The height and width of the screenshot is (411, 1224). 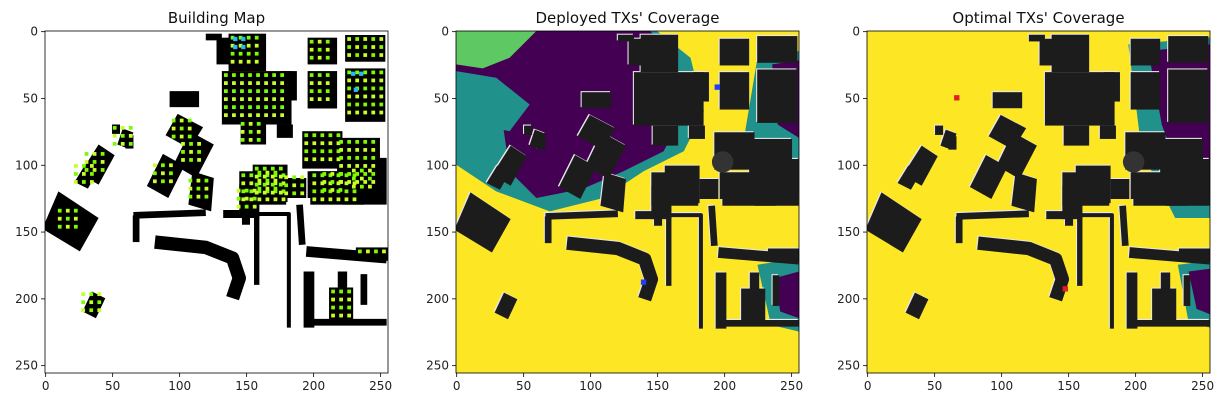 I want to click on y-tick-label: 100, so click(x=848, y=165).